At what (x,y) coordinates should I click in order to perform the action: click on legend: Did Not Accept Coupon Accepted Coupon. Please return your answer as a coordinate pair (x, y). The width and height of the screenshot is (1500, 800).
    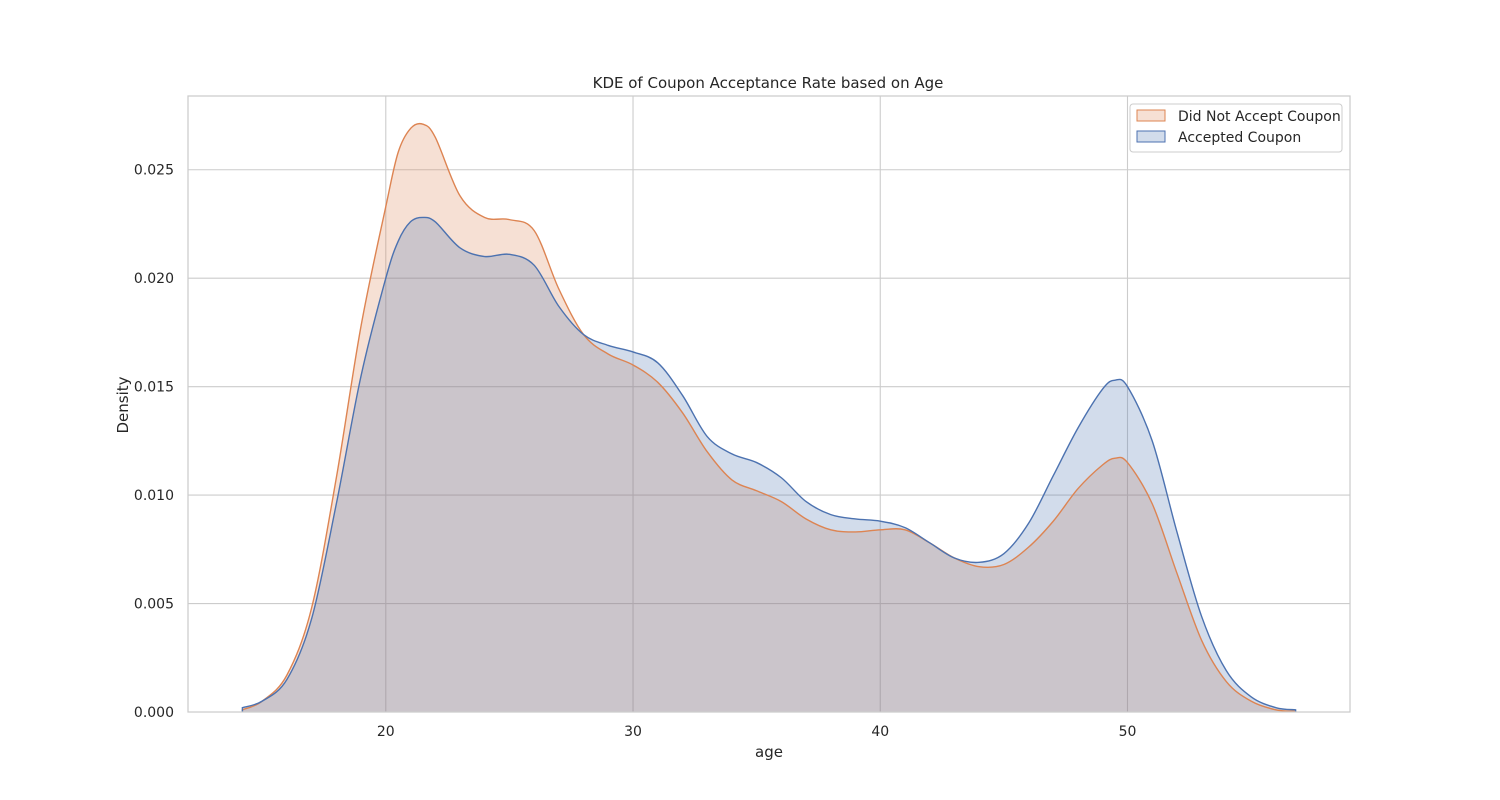
    Looking at the image, I should click on (1236, 128).